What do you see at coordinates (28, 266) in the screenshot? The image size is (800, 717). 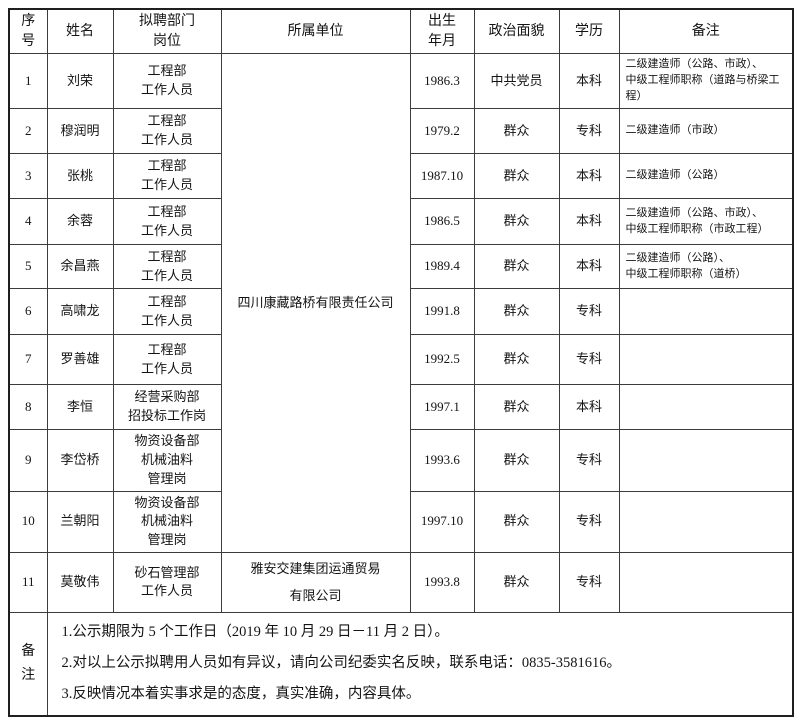 I see `cell-serial: 5` at bounding box center [28, 266].